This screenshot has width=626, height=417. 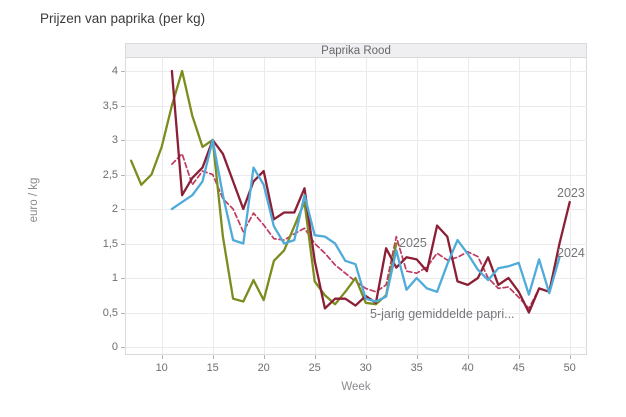 What do you see at coordinates (110, 105) in the screenshot?
I see `y-tick-label: 3,5` at bounding box center [110, 105].